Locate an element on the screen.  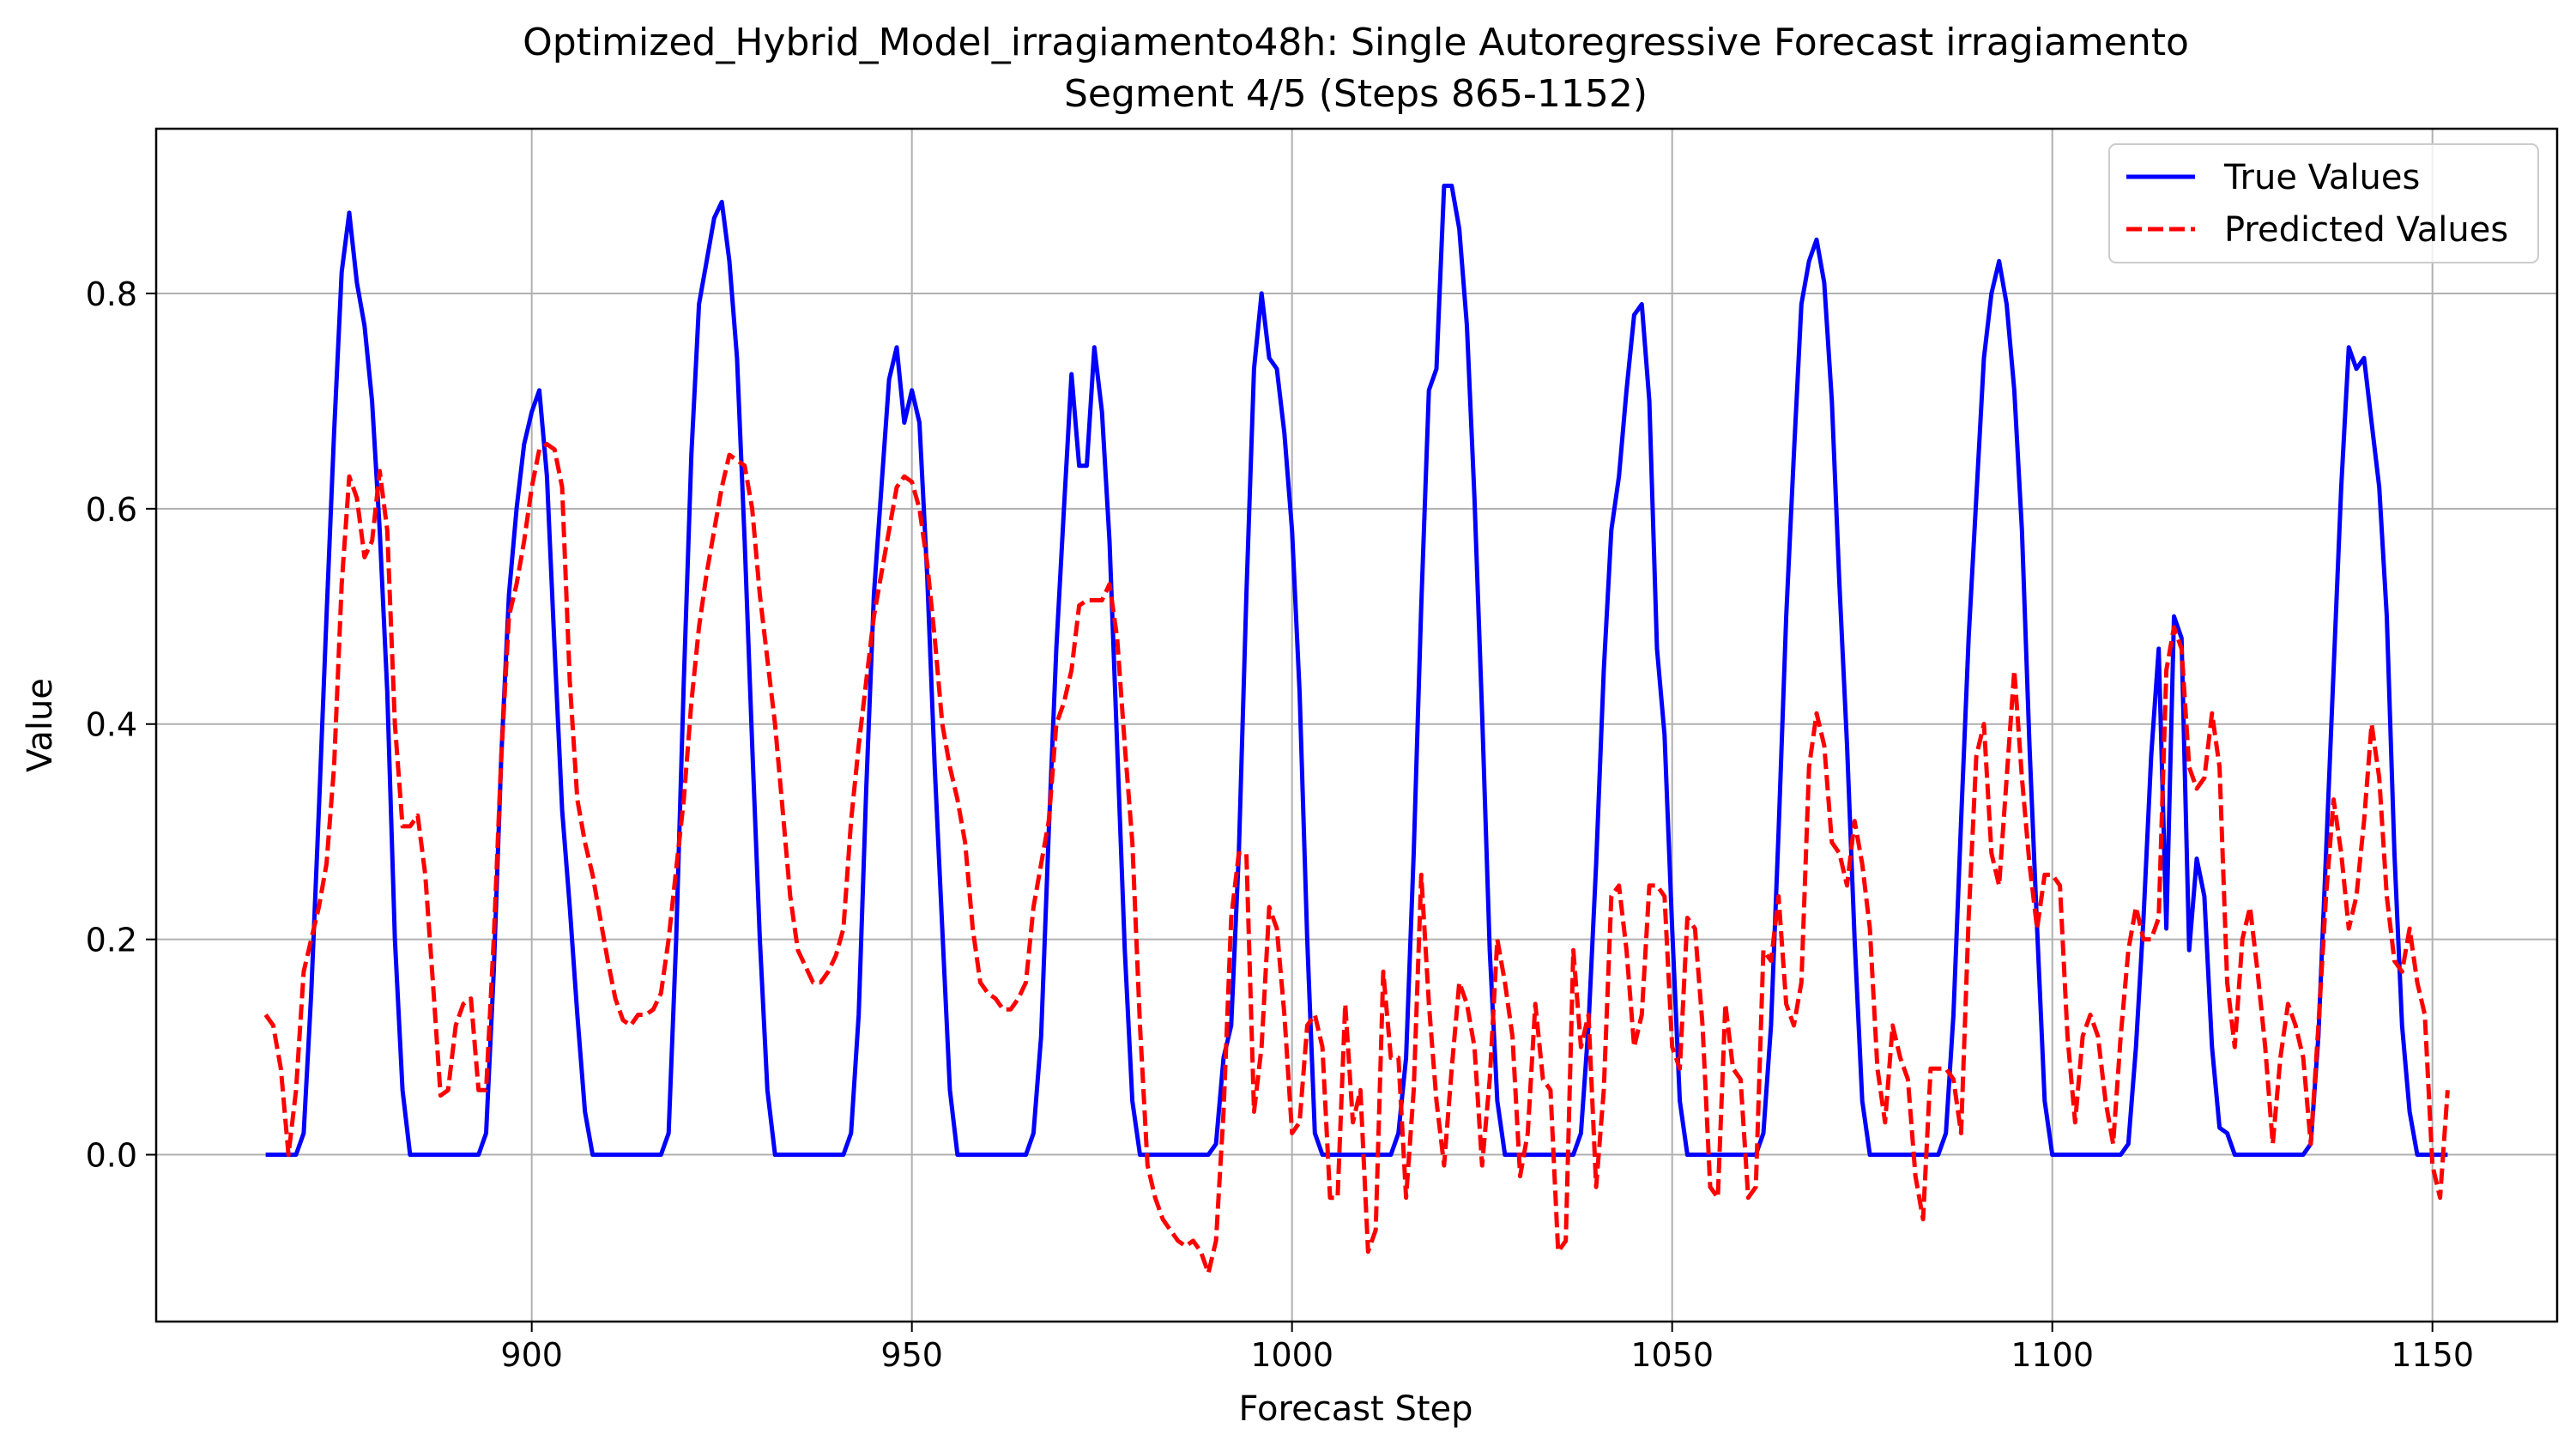
x-tick-label: 1050 is located at coordinates (1672, 1355).